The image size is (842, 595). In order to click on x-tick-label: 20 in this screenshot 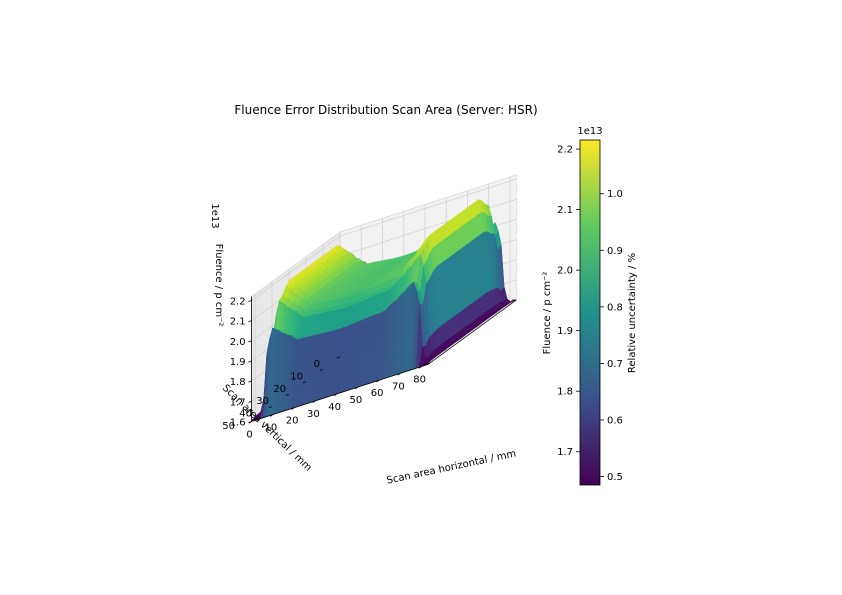, I will do `click(292, 421)`.